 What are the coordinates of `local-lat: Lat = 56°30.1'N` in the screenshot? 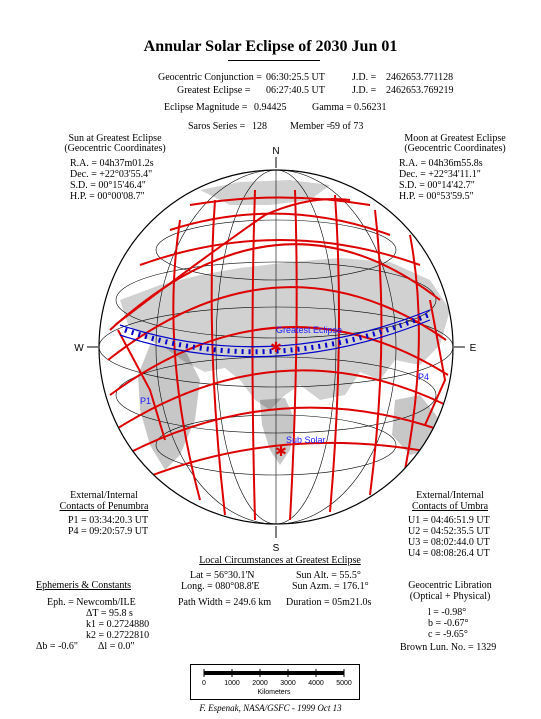 It's located at (222, 575).